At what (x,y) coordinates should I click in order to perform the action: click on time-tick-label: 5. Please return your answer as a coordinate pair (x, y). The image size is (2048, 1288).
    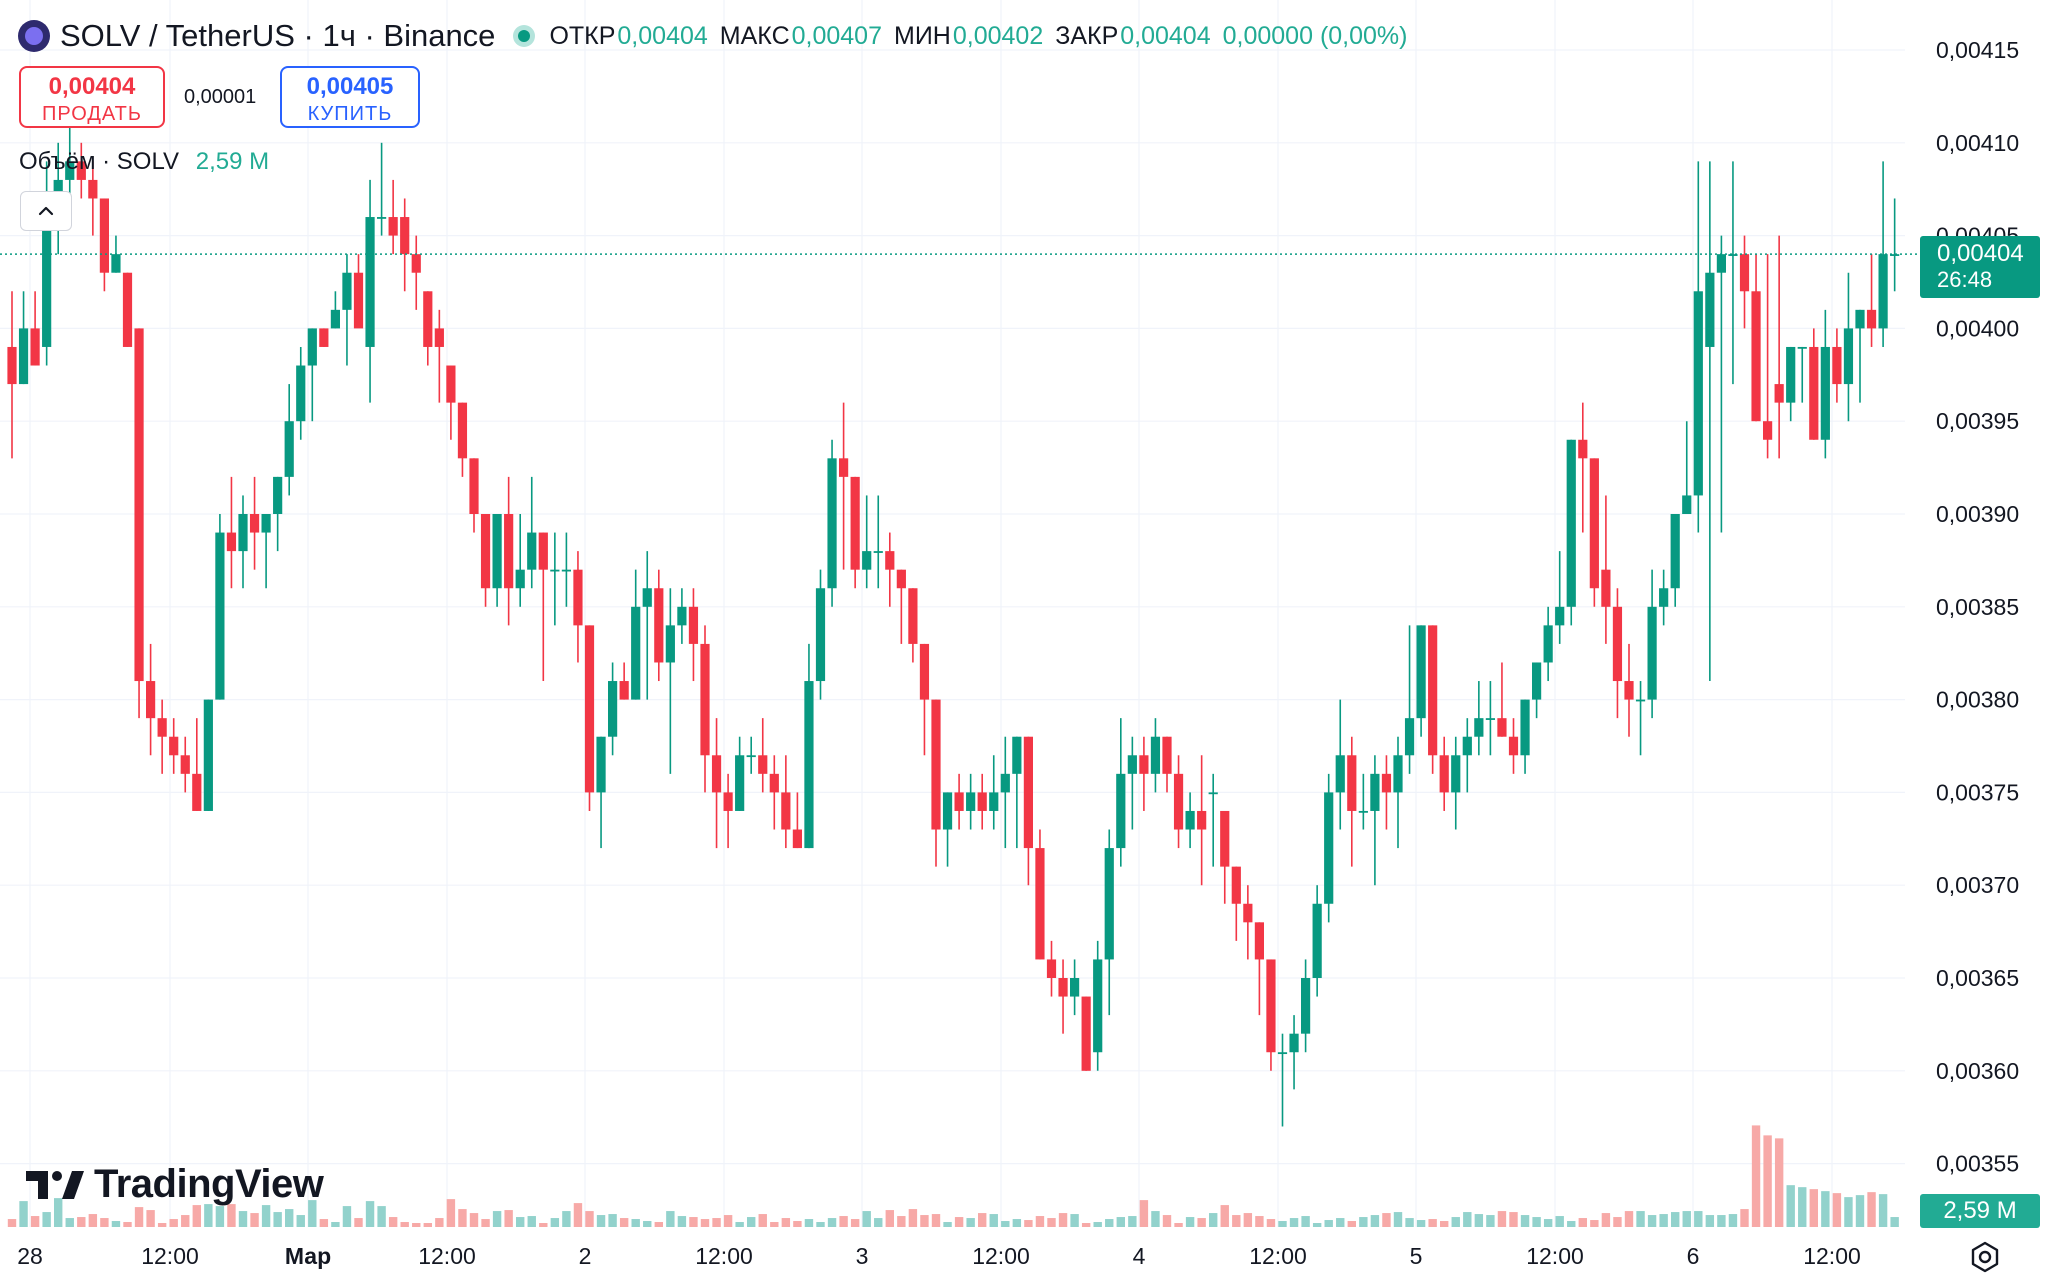
    Looking at the image, I should click on (1416, 1256).